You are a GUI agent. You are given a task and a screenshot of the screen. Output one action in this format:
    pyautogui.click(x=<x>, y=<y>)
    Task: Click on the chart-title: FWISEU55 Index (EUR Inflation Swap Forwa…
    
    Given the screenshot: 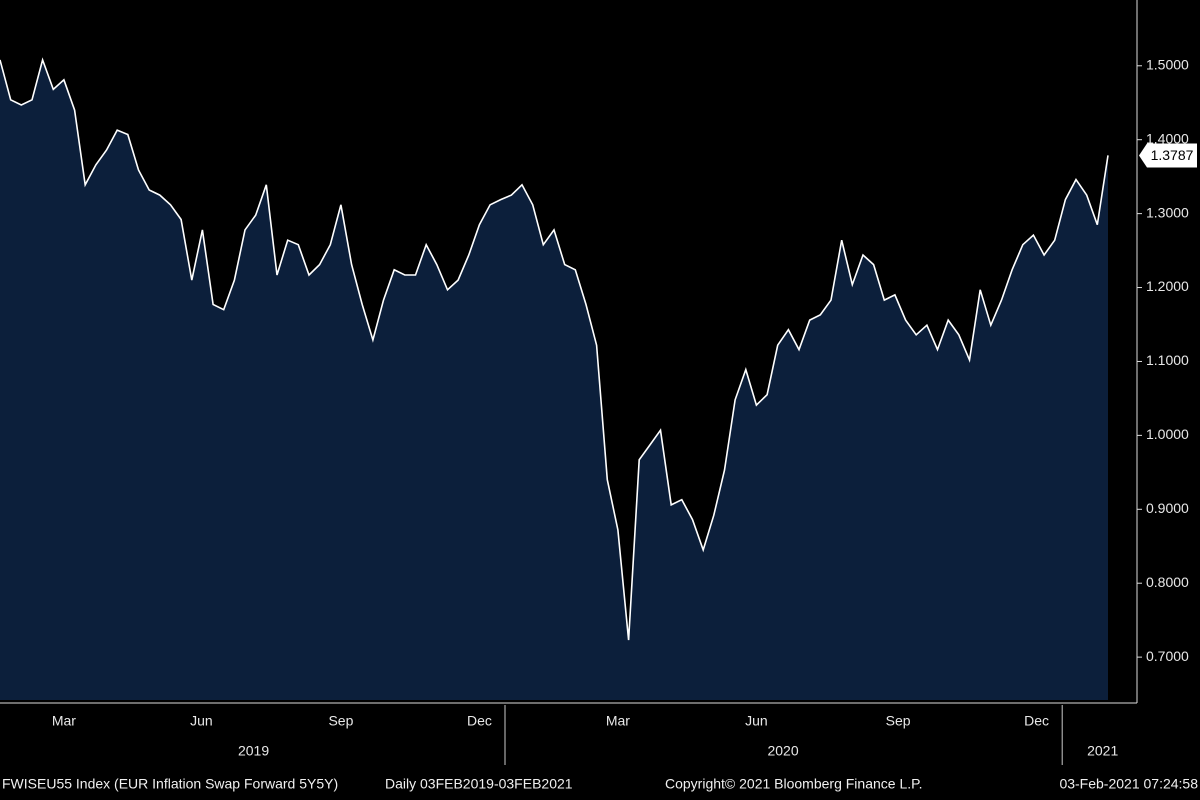 What is the action you would take?
    pyautogui.click(x=170, y=784)
    